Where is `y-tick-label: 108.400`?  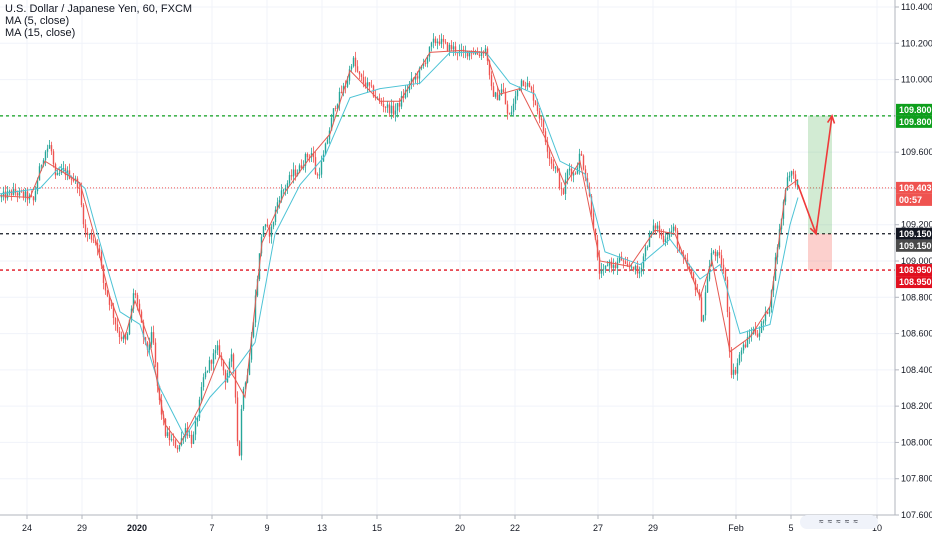
y-tick-label: 108.400 is located at coordinates (916, 370).